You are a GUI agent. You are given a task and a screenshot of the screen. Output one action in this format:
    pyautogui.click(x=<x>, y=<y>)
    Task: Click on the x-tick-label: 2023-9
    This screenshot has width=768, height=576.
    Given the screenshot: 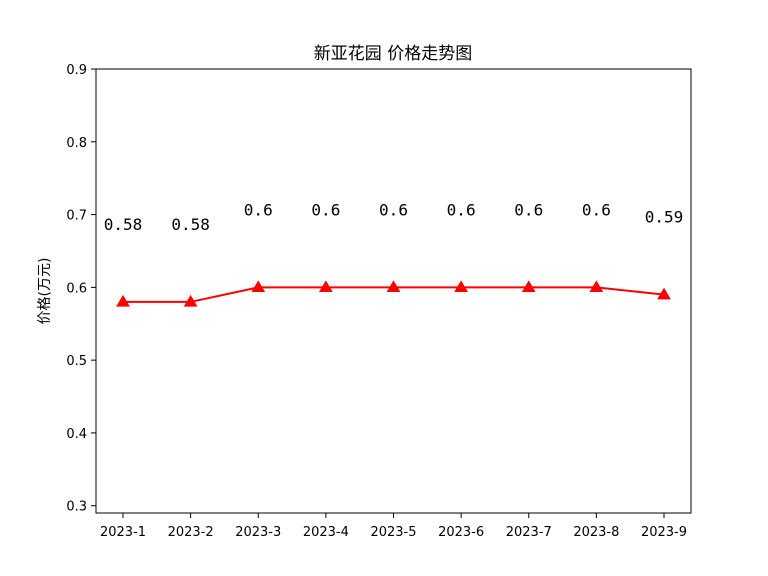 What is the action you would take?
    pyautogui.click(x=664, y=532)
    